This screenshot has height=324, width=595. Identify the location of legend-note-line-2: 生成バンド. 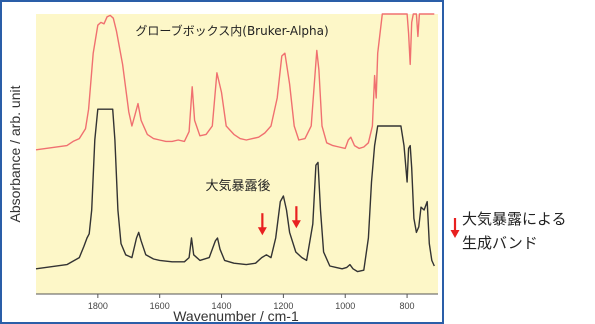
(500, 243).